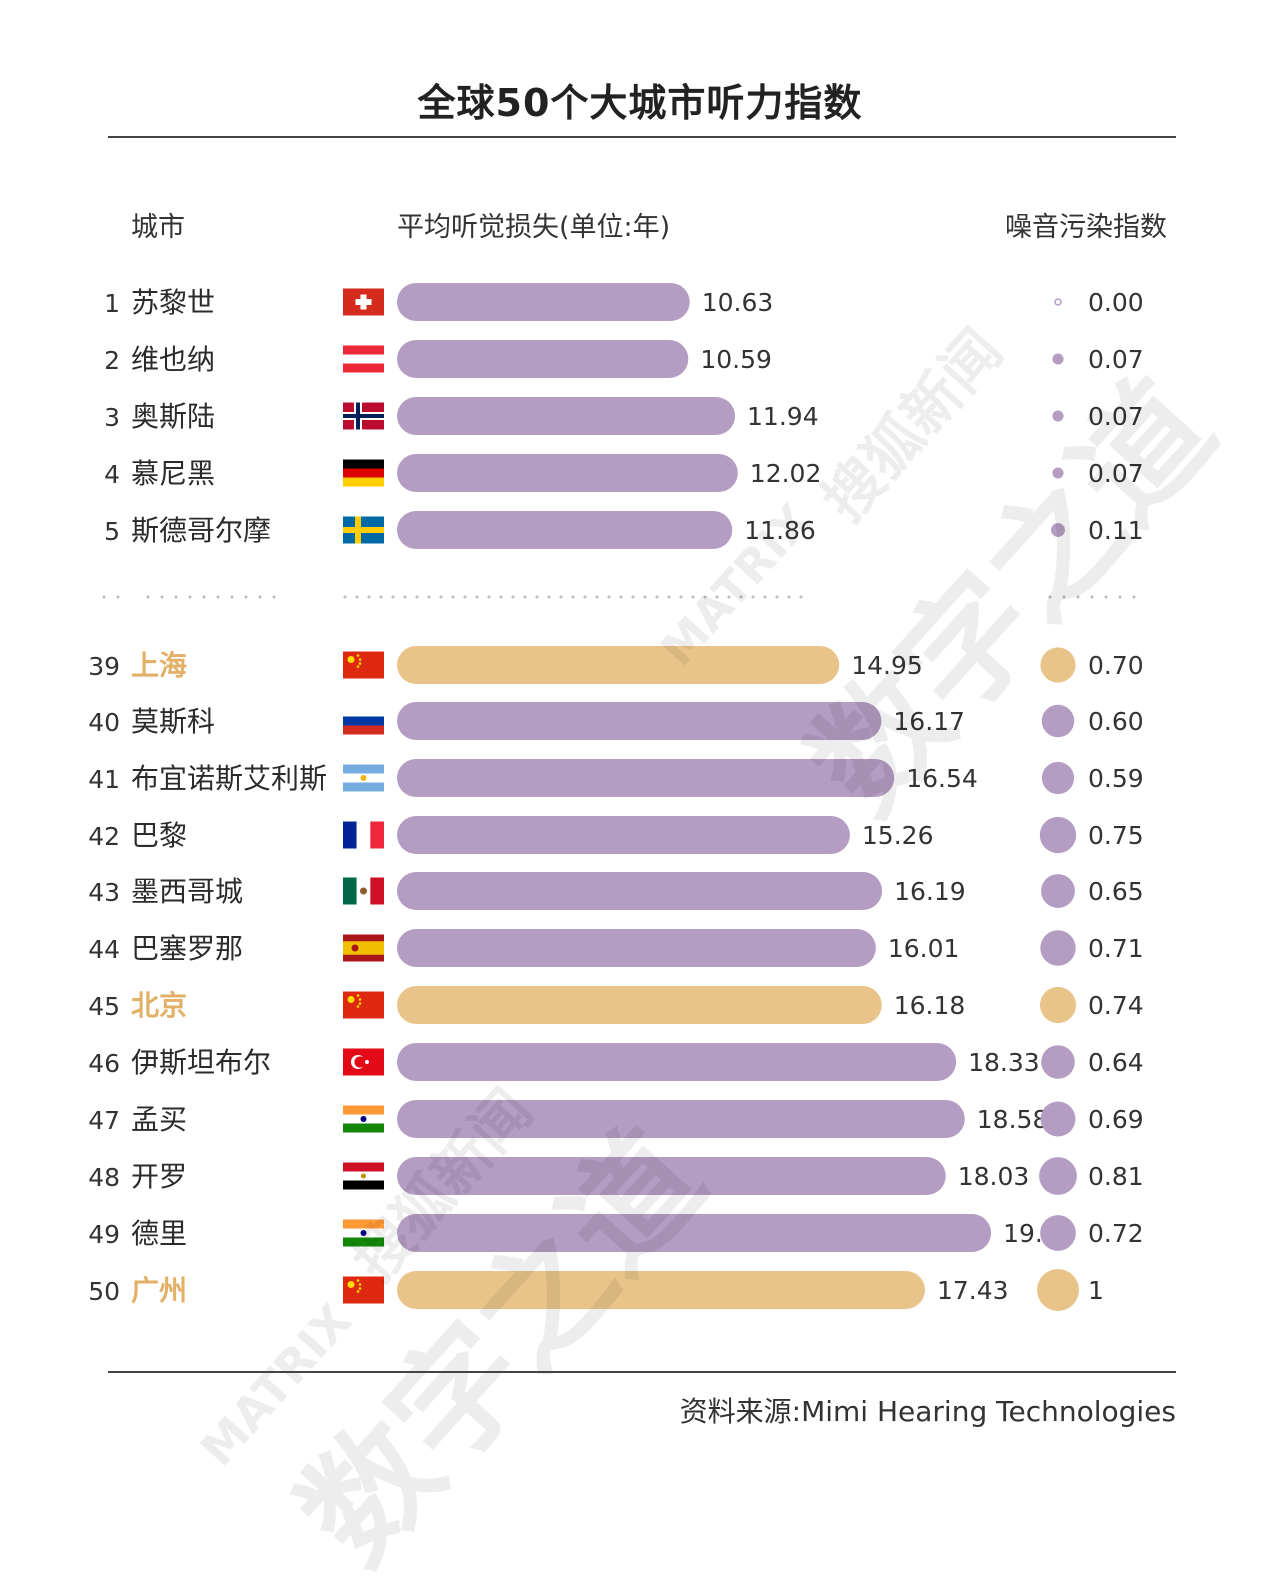  Describe the element at coordinates (929, 721) in the screenshot. I see `loss-value-label: 16.17` at that location.